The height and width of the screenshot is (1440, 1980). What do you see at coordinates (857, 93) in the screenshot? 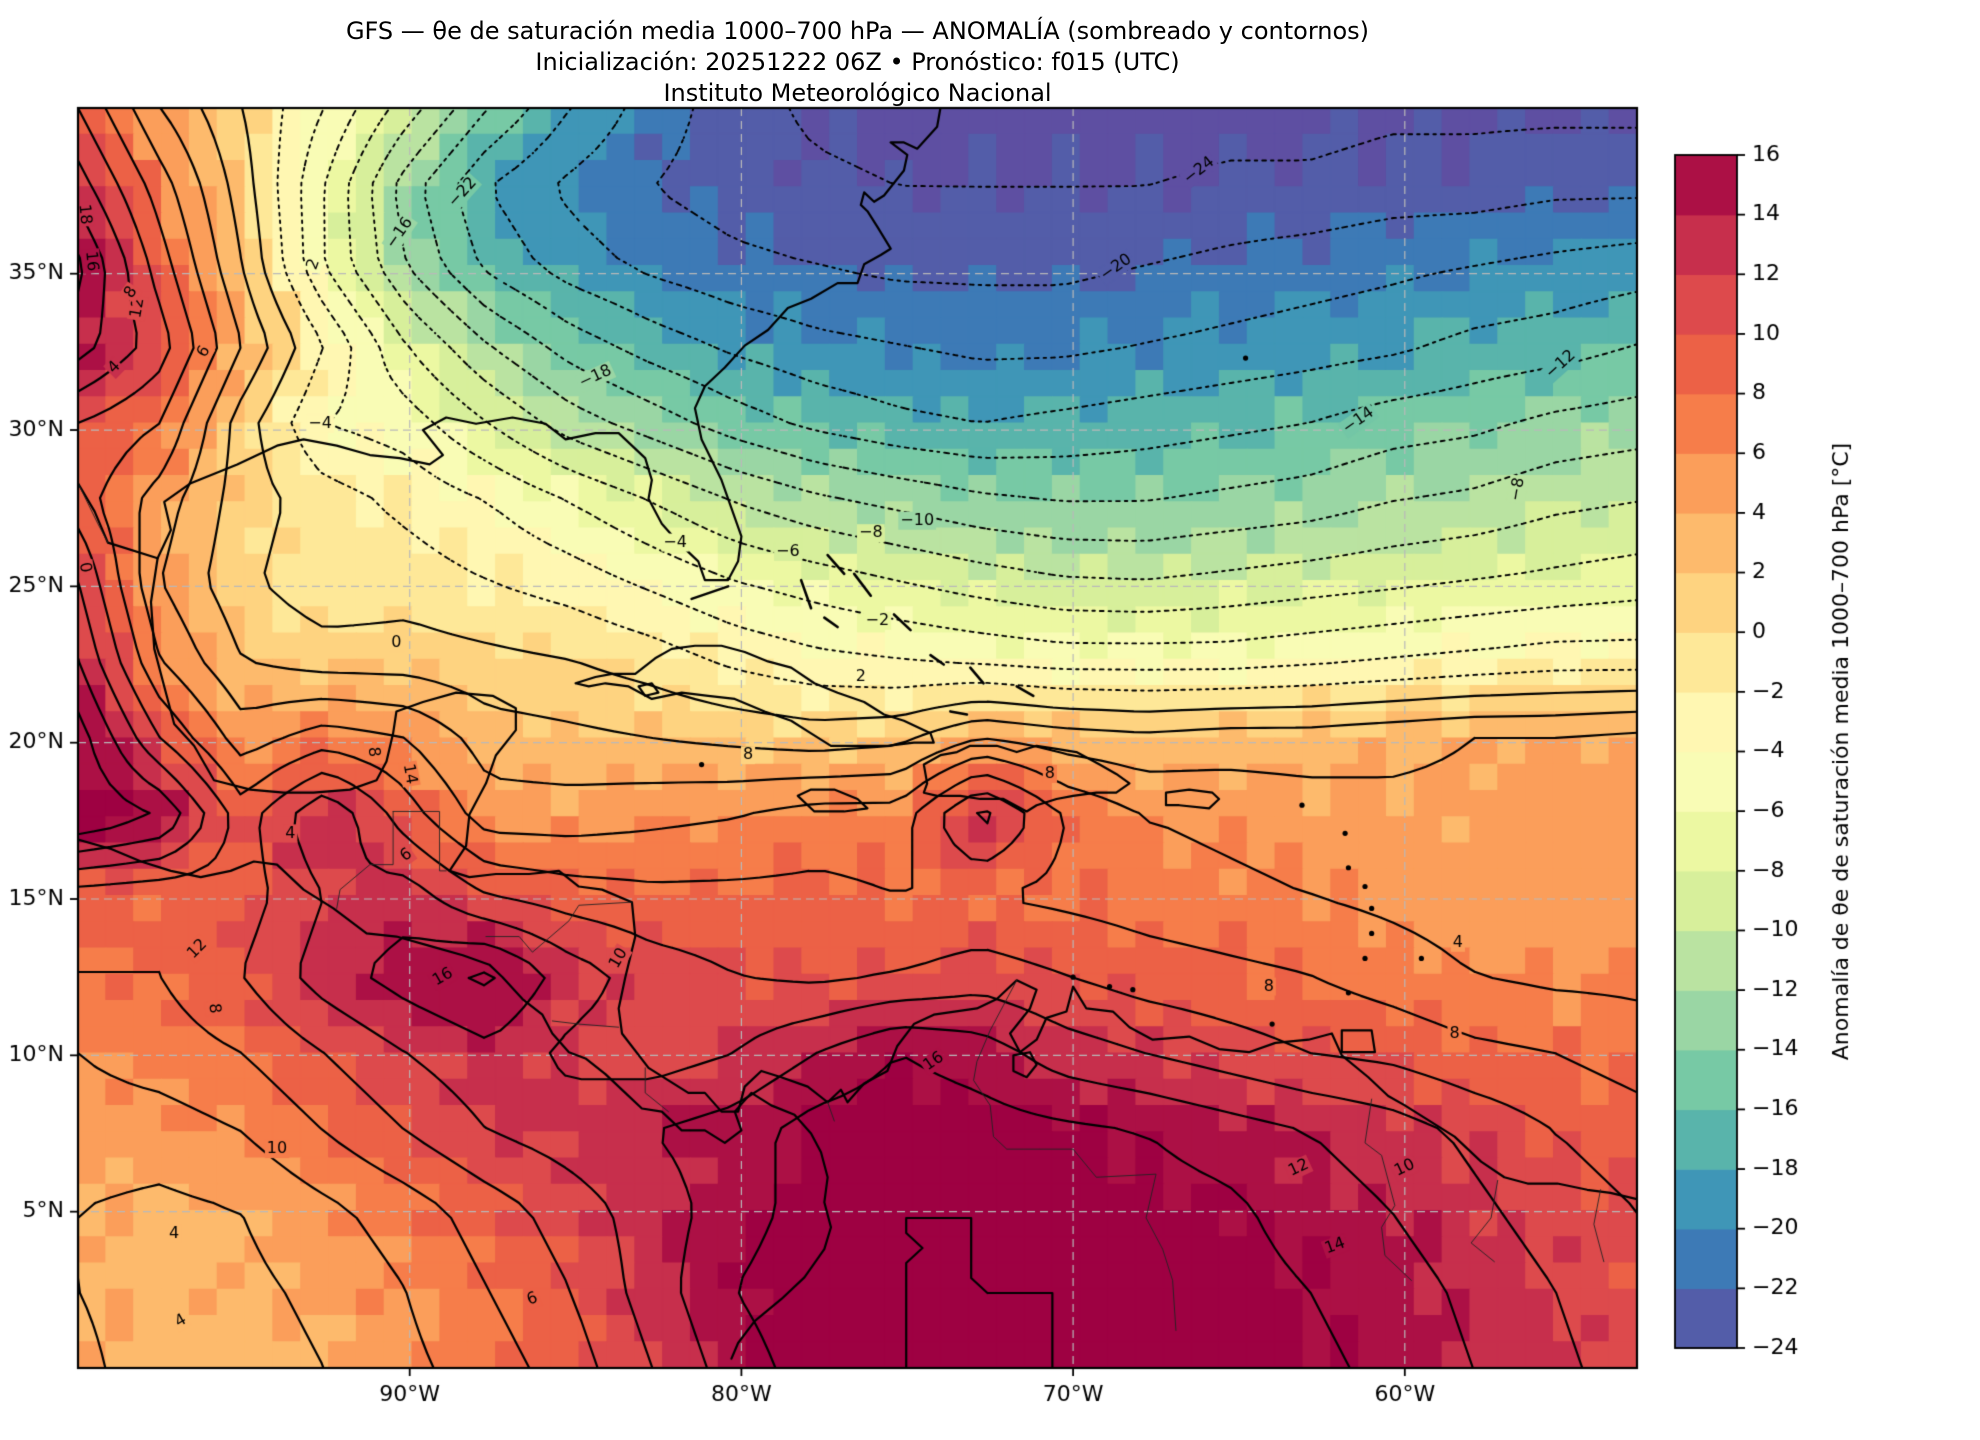
I see `chart-institution: Instituto Meteorológico Nacional` at bounding box center [857, 93].